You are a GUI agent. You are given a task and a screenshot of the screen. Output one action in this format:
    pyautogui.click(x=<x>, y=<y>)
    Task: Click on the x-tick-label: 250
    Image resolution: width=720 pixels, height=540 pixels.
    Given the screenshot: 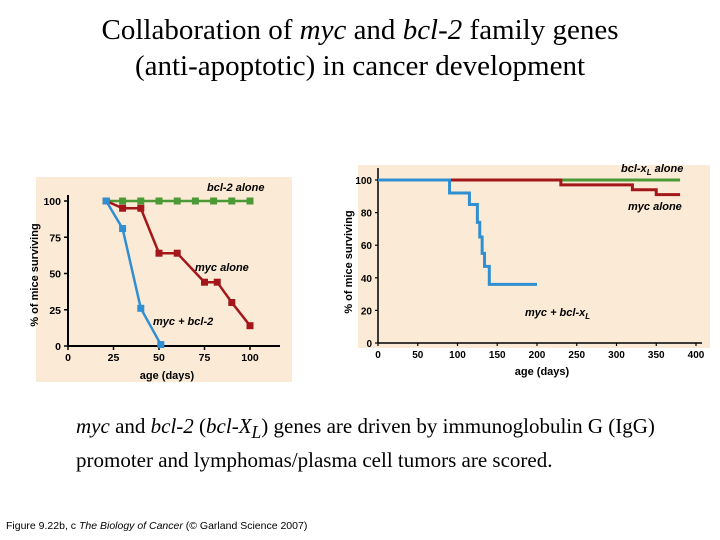 What is the action you would take?
    pyautogui.click(x=576, y=355)
    